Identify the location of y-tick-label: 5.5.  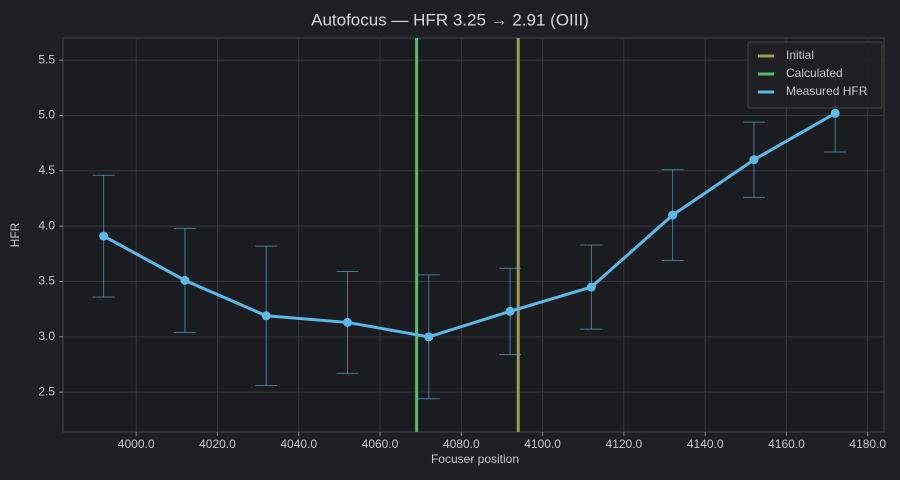
(46, 59).